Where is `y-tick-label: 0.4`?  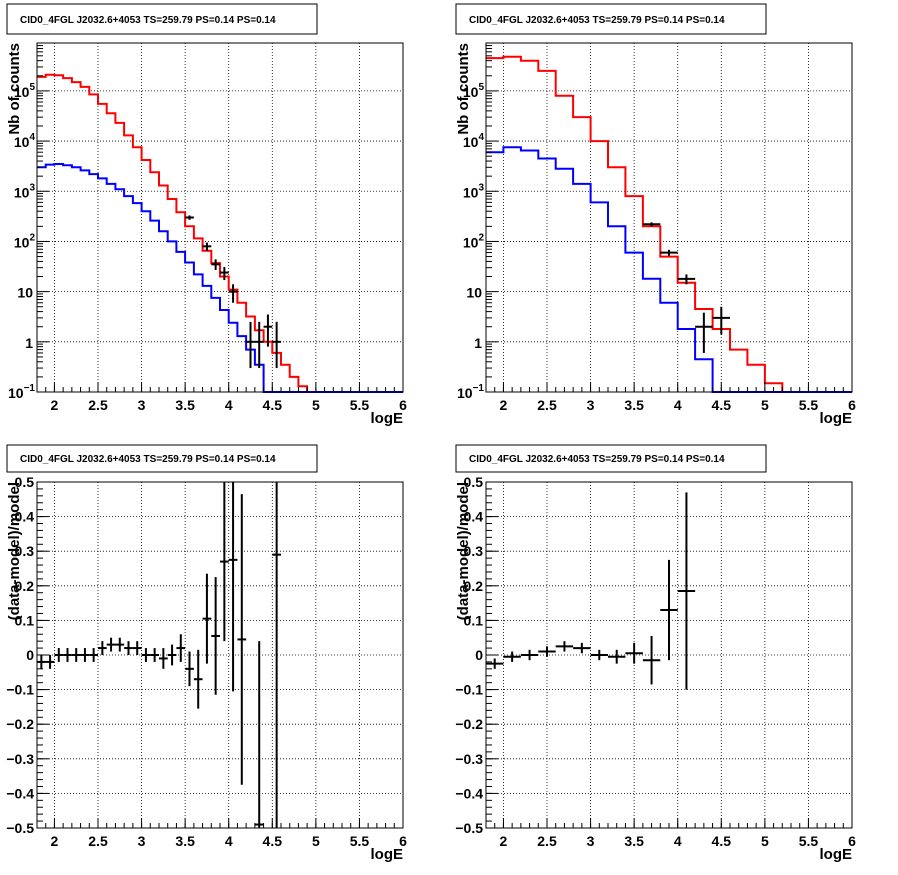 y-tick-label: 0.4 is located at coordinates (25, 517).